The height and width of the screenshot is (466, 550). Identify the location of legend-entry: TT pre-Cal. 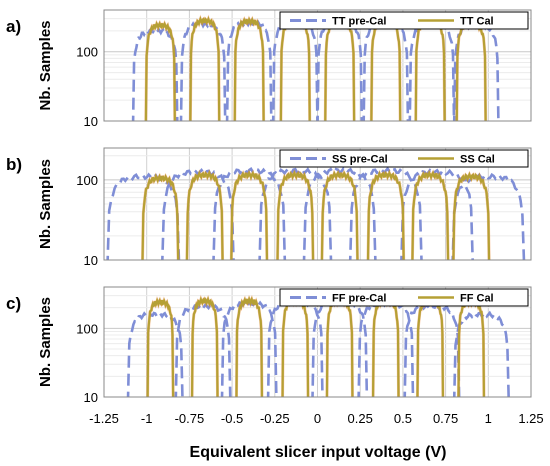
(359, 22).